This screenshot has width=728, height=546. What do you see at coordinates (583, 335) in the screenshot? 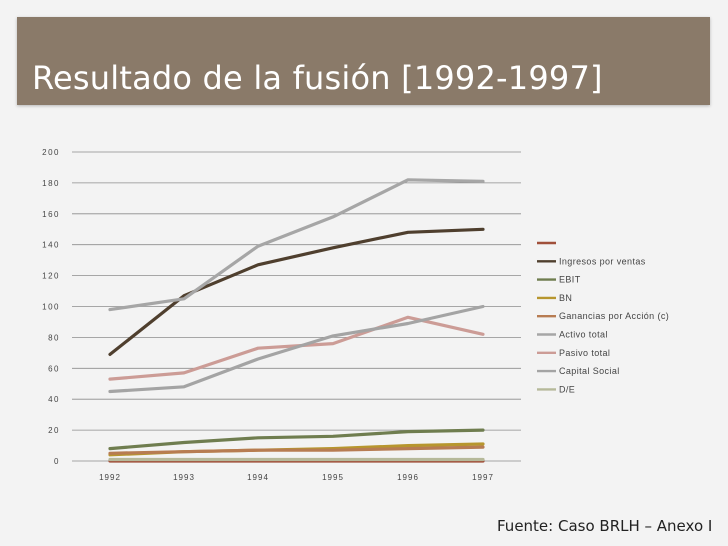
I see `legend-label: Activo total` at bounding box center [583, 335].